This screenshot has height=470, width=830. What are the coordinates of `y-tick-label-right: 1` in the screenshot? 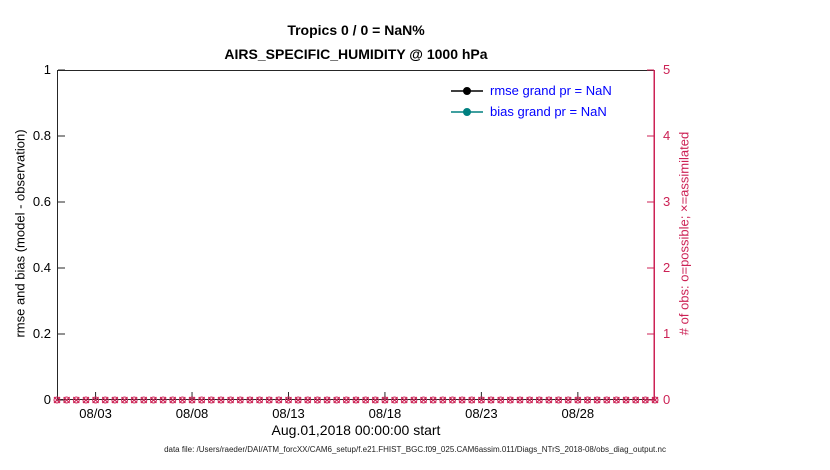 It's located at (667, 333).